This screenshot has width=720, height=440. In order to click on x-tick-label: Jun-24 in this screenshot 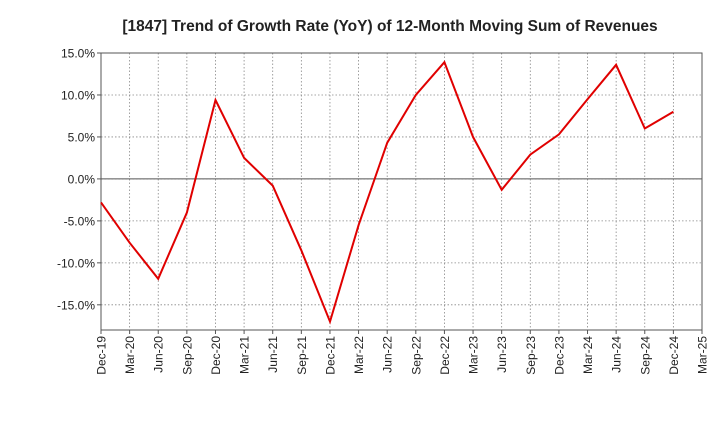, I will do `click(617, 354)`.